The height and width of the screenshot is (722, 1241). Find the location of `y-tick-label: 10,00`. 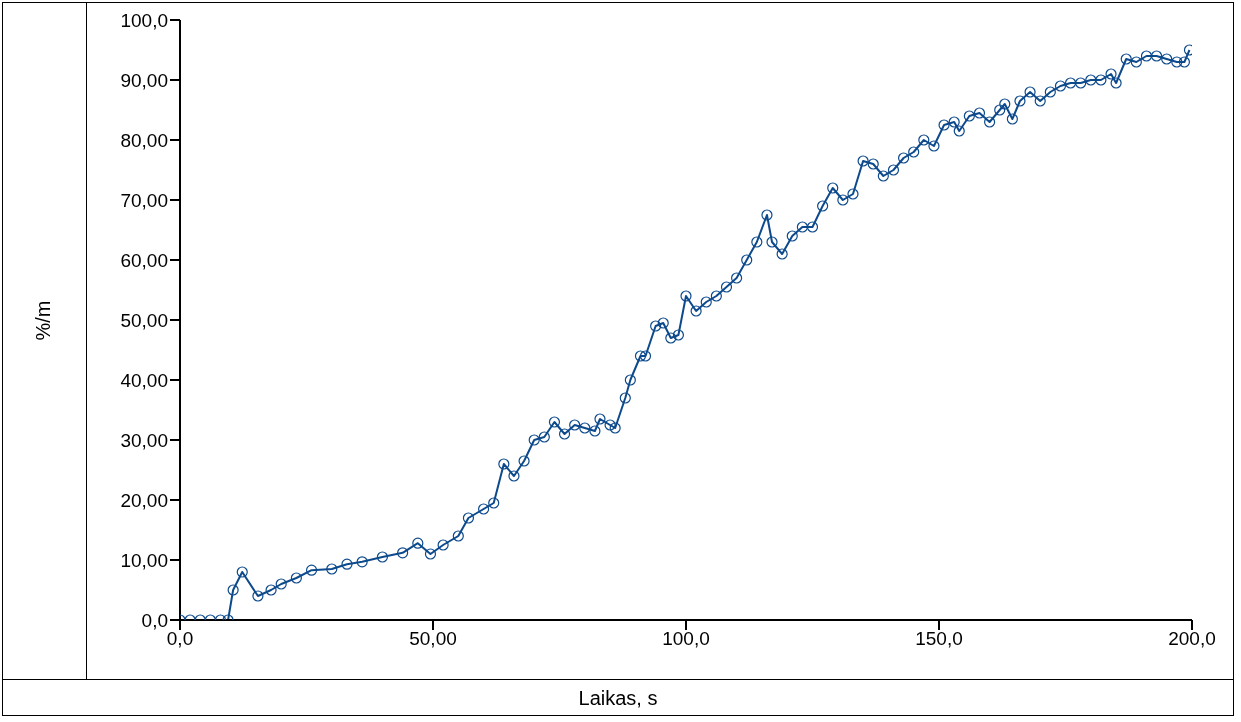

y-tick-label: 10,00 is located at coordinates (144, 560).